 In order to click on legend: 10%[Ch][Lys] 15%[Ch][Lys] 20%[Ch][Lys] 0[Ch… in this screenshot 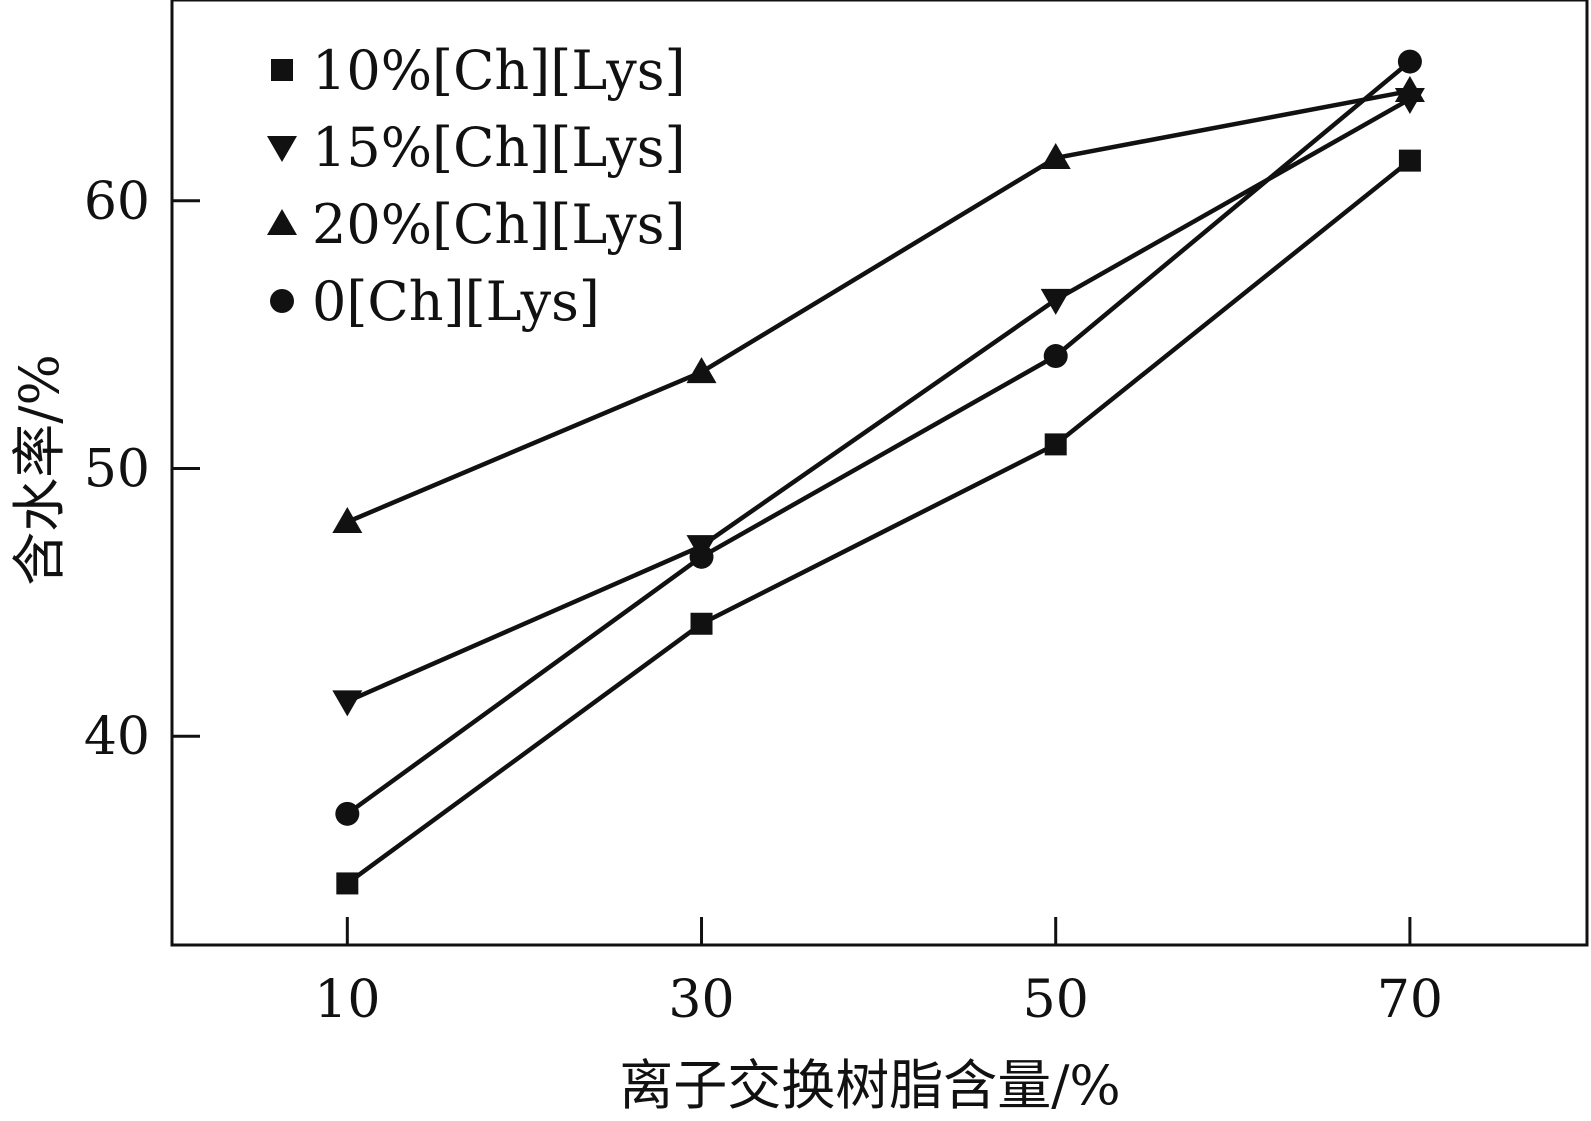, I will do `click(476, 186)`.